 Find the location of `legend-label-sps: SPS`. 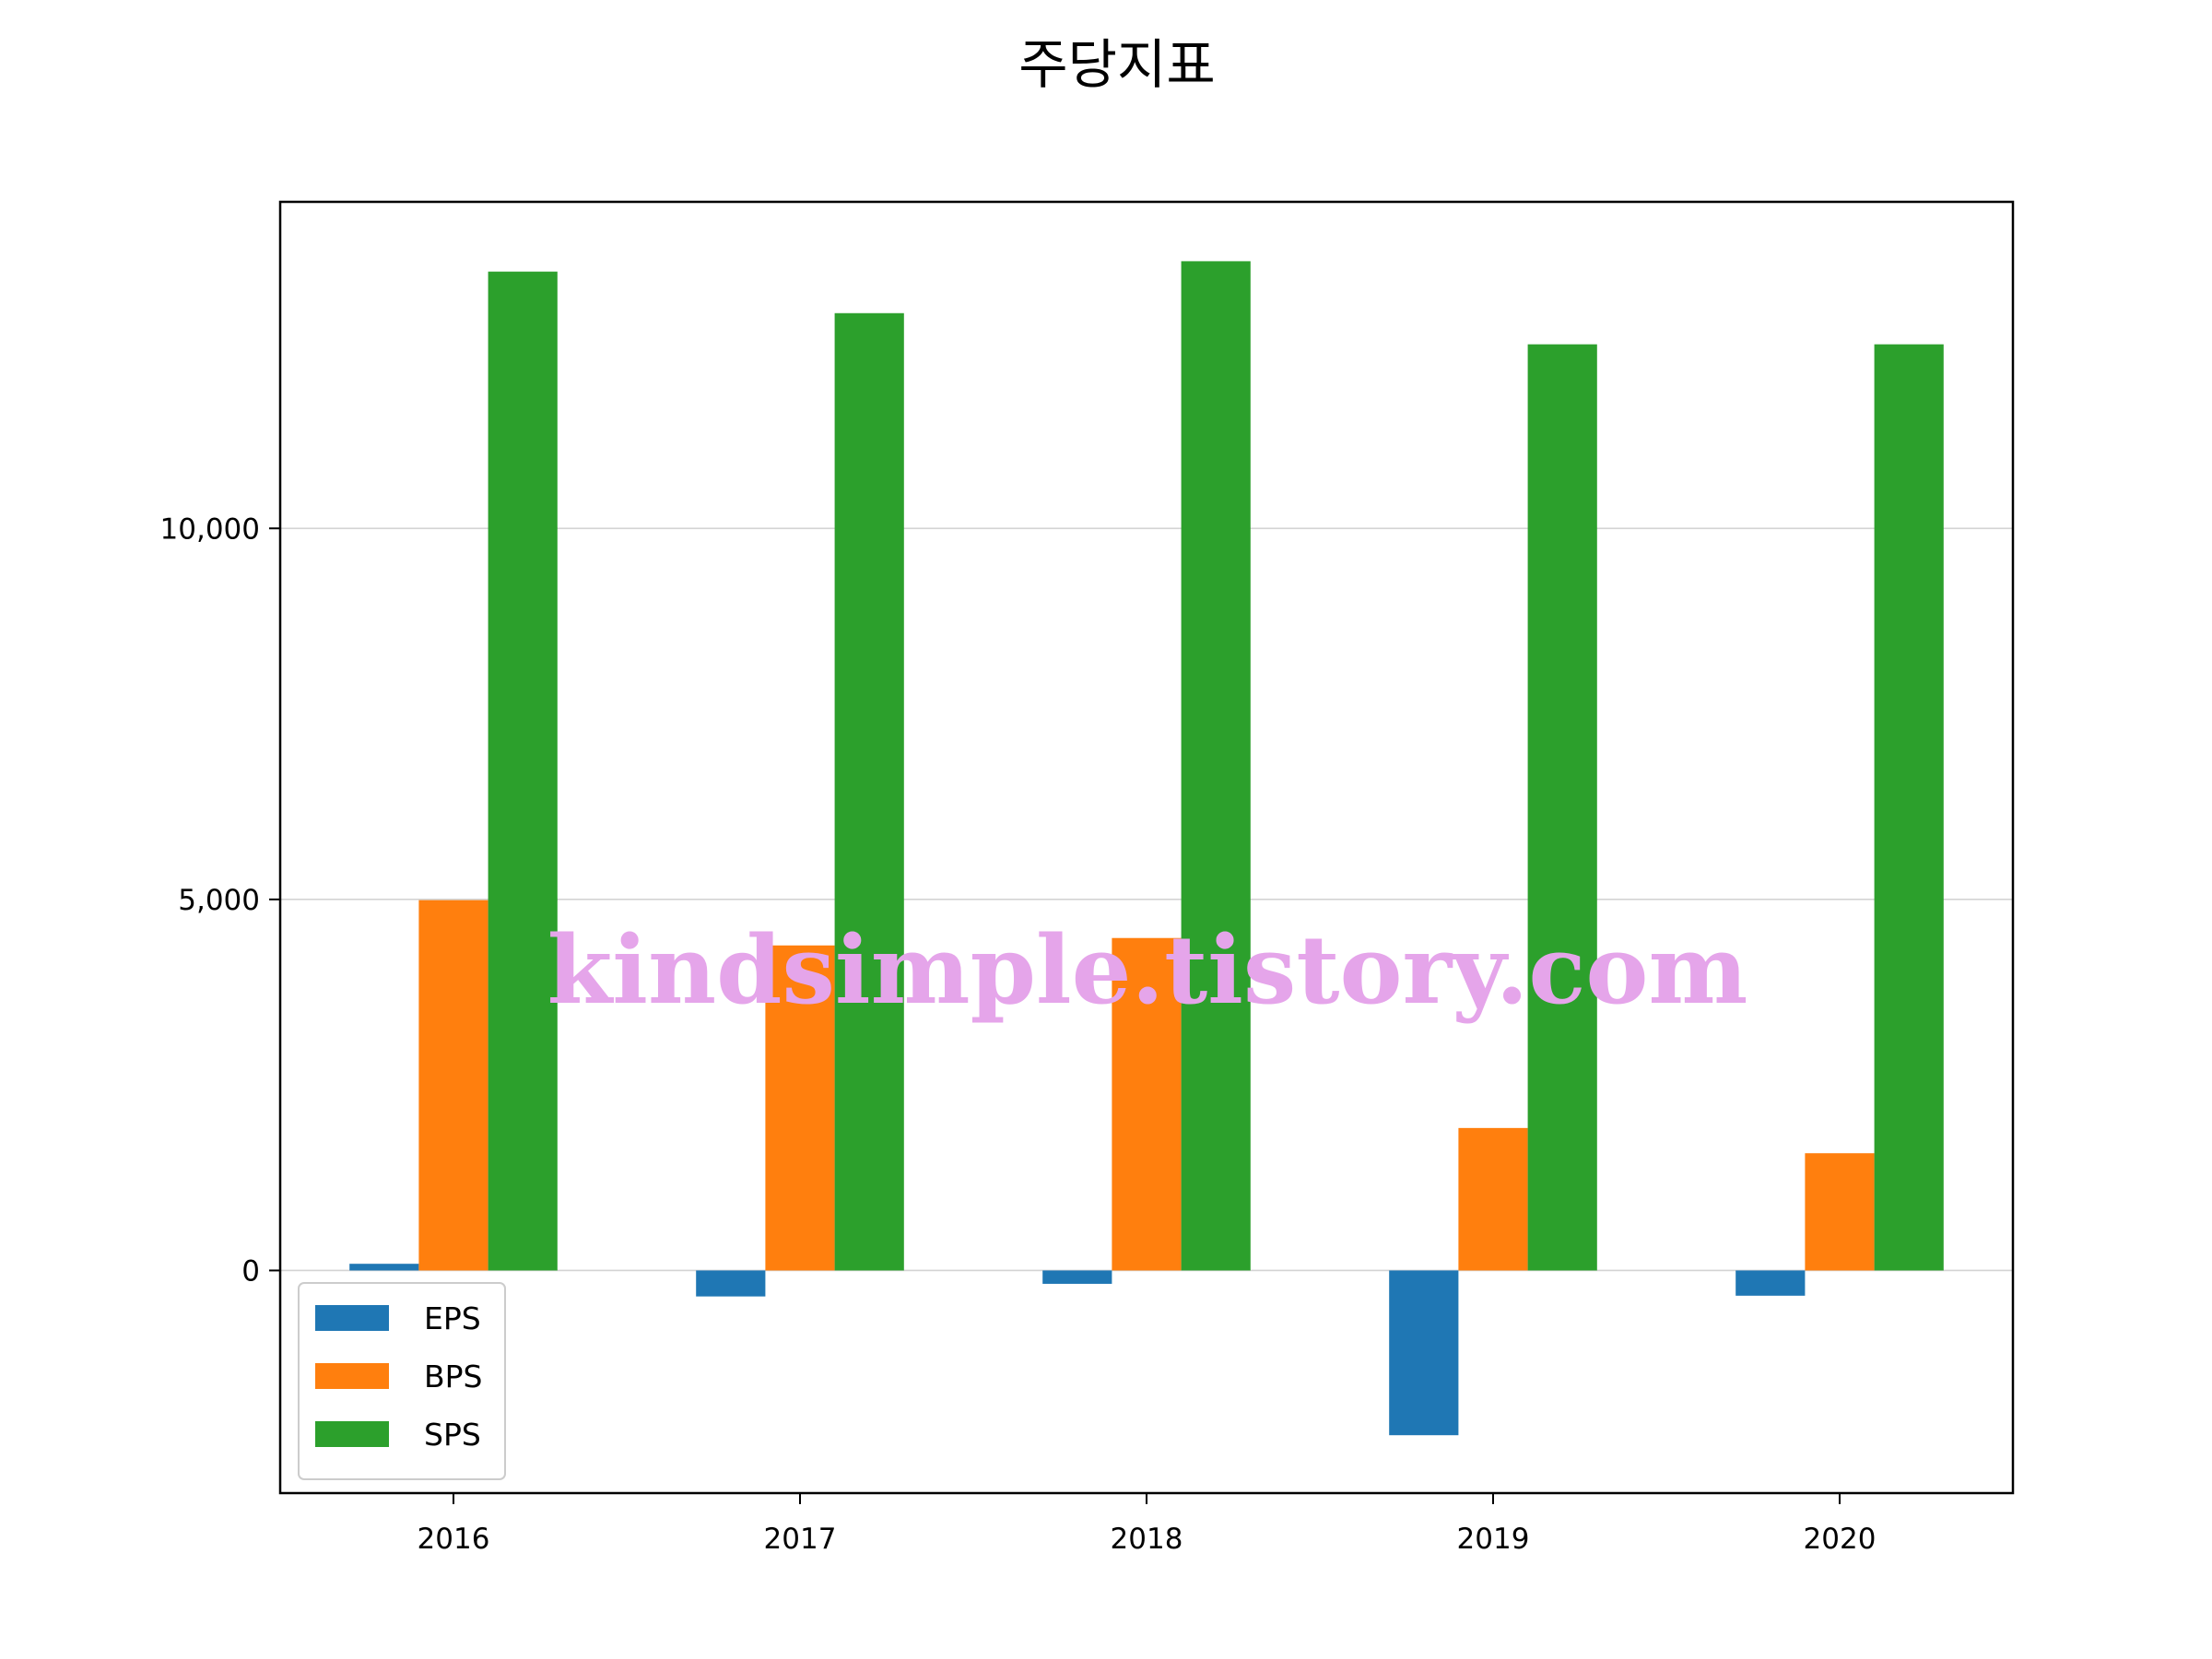

legend-label-sps: SPS is located at coordinates (452, 1435).